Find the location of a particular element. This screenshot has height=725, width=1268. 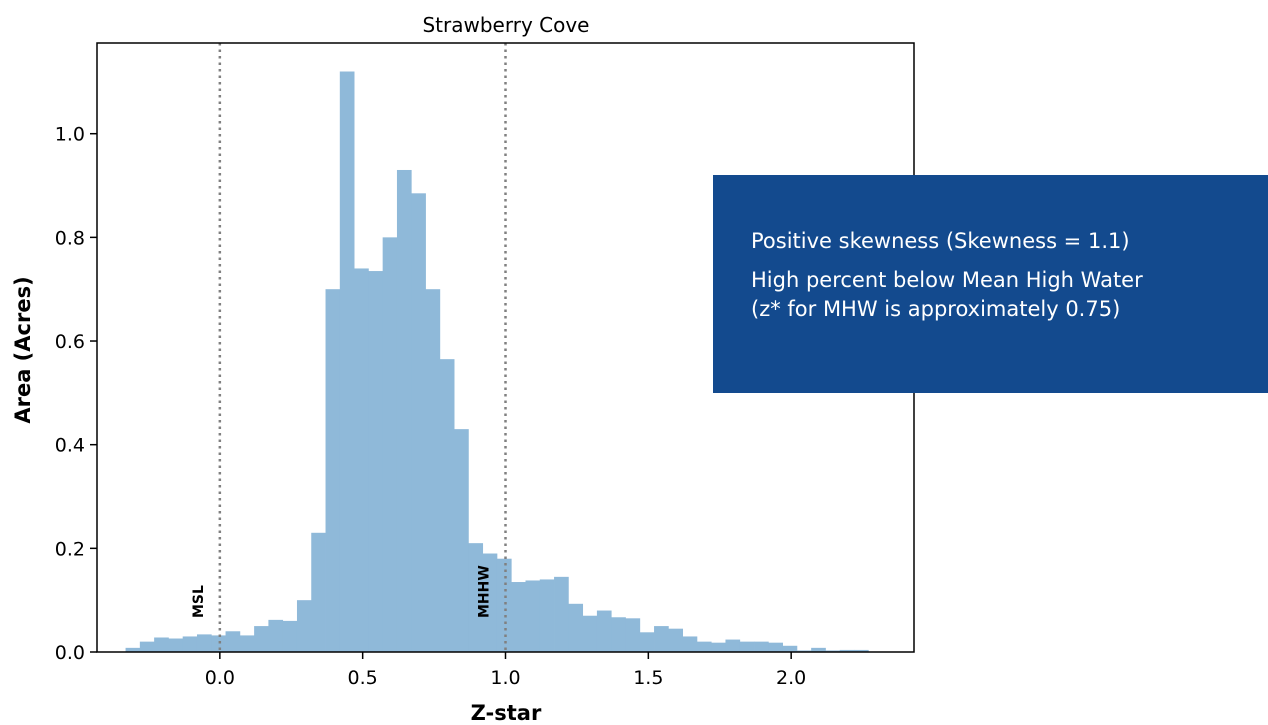

y-tick-label: 0.4 is located at coordinates (70, 446).